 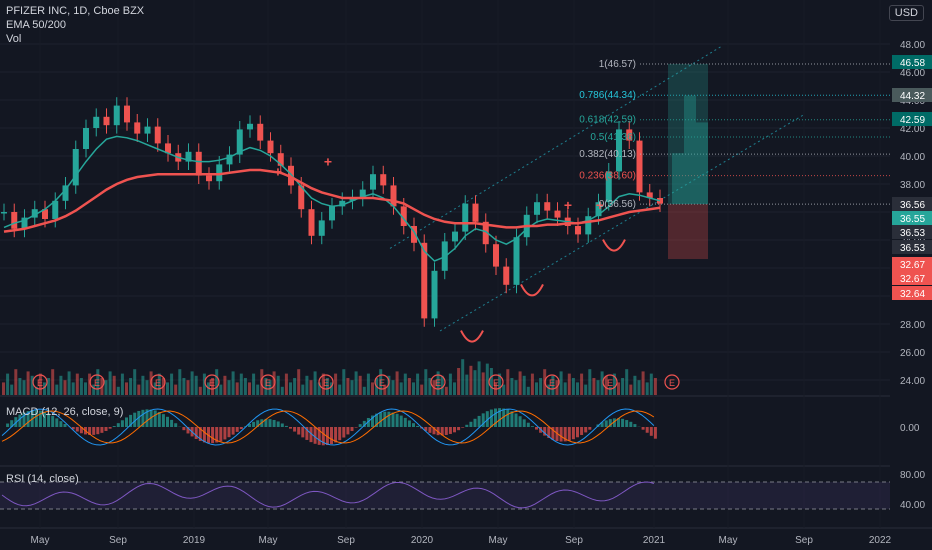 I want to click on rsi-line, so click(x=328, y=495).